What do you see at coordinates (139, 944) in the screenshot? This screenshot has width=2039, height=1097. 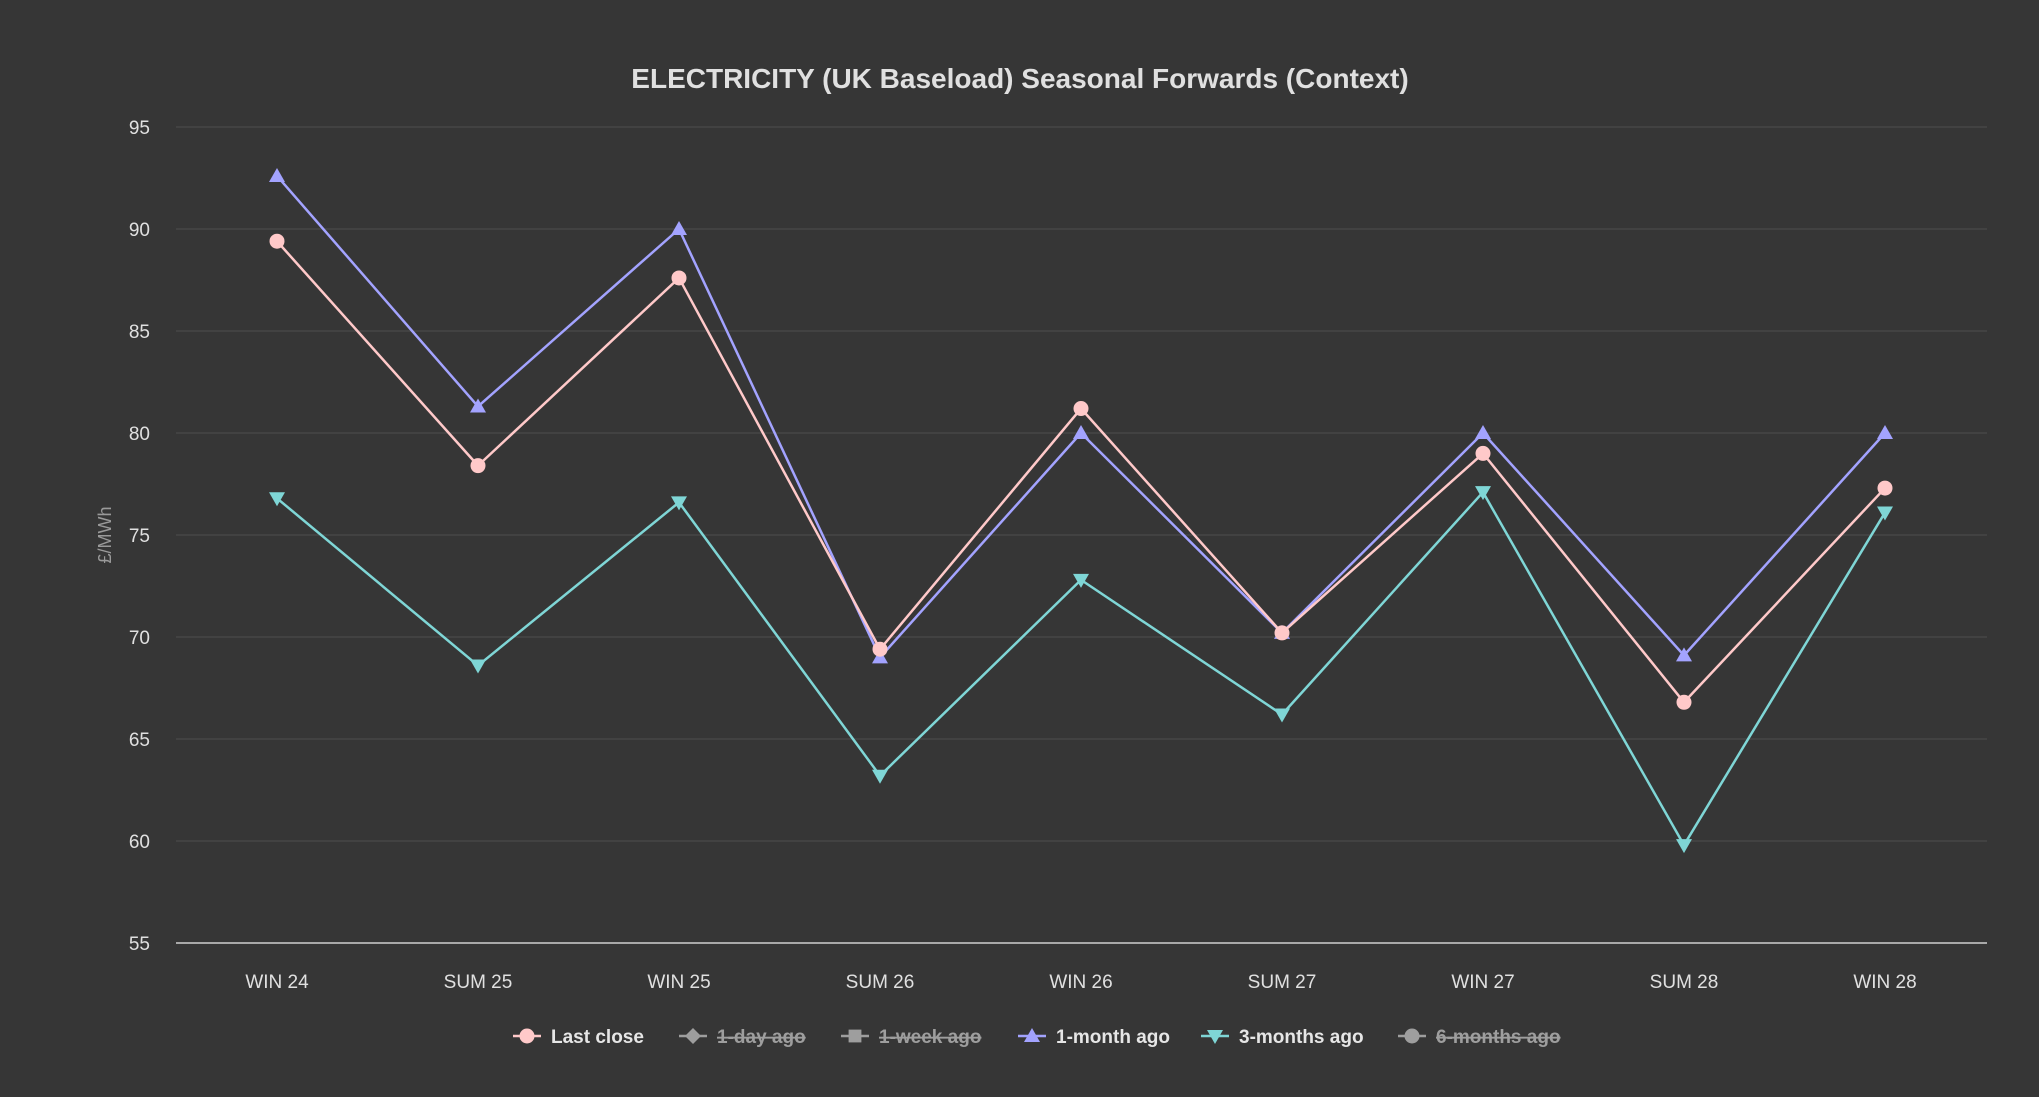 I see `y-tick-label: 55` at bounding box center [139, 944].